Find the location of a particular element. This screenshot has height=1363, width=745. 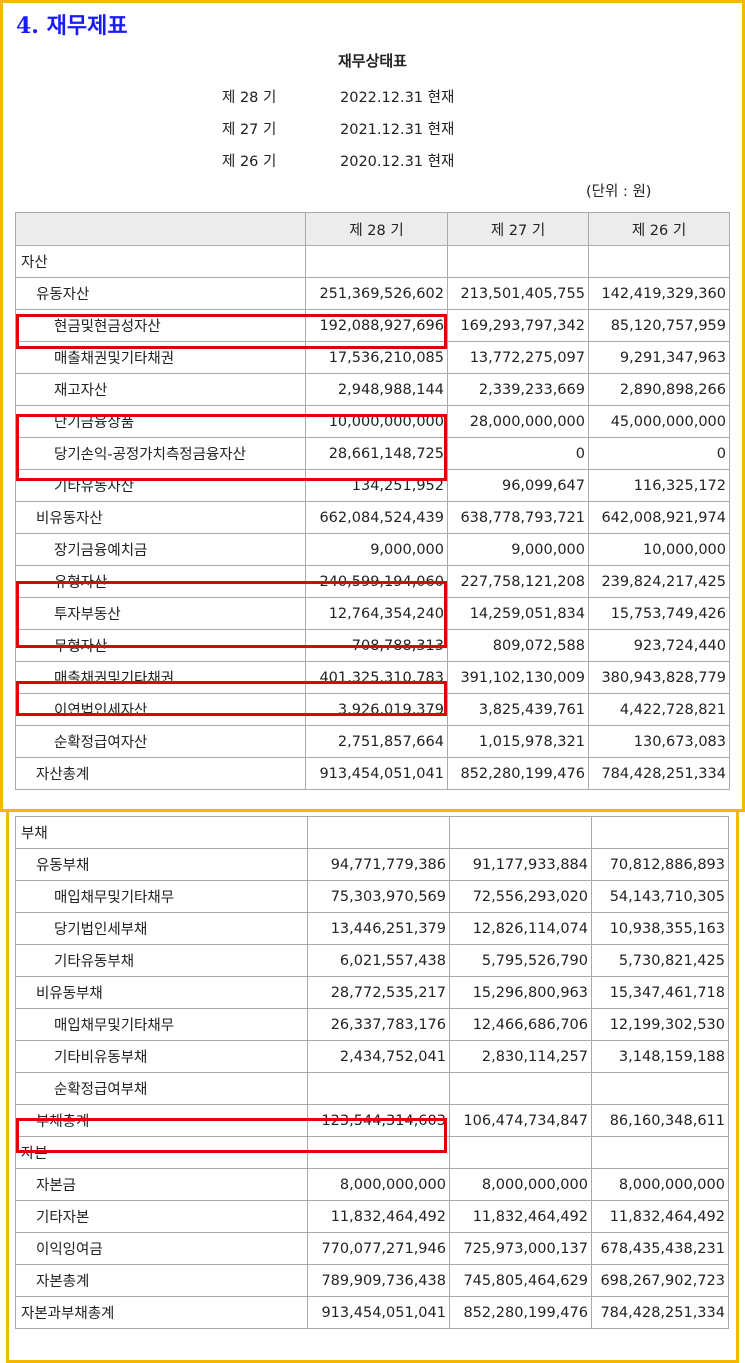

row-label: 자본 is located at coordinates (161, 1152).